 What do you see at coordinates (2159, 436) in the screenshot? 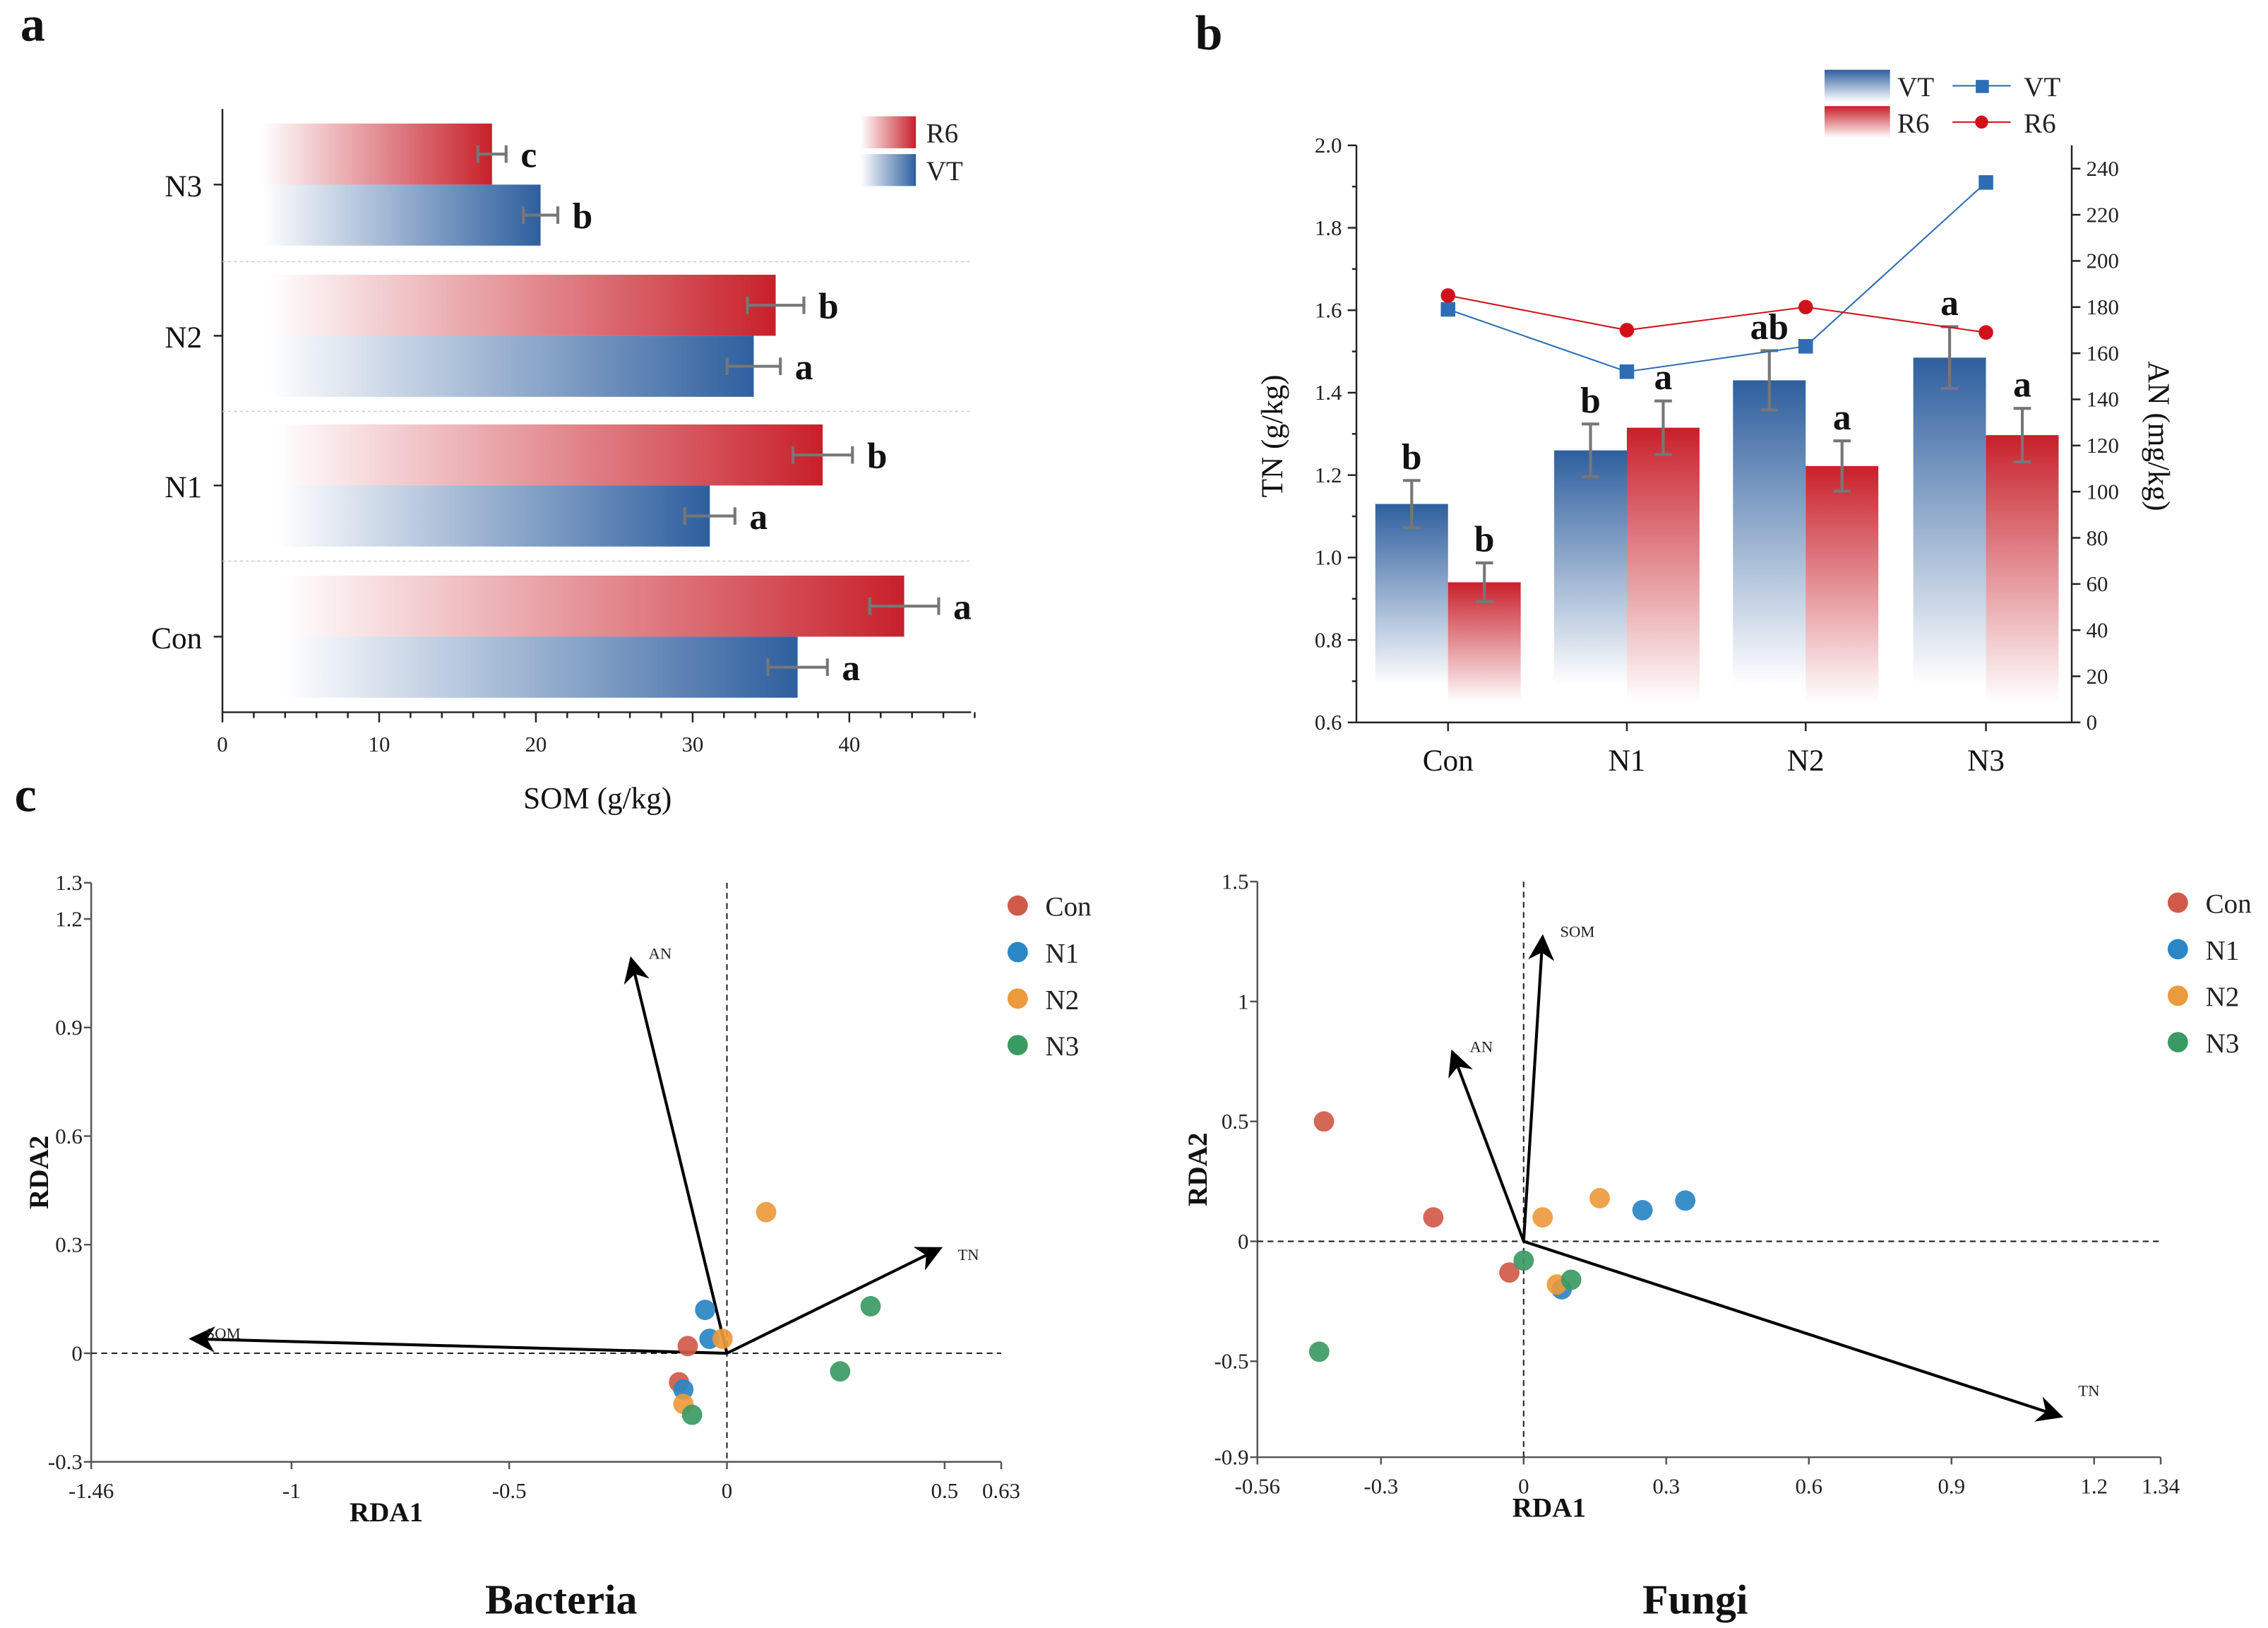
I see `y2-axis-label: AN (mg/kg)` at bounding box center [2159, 436].